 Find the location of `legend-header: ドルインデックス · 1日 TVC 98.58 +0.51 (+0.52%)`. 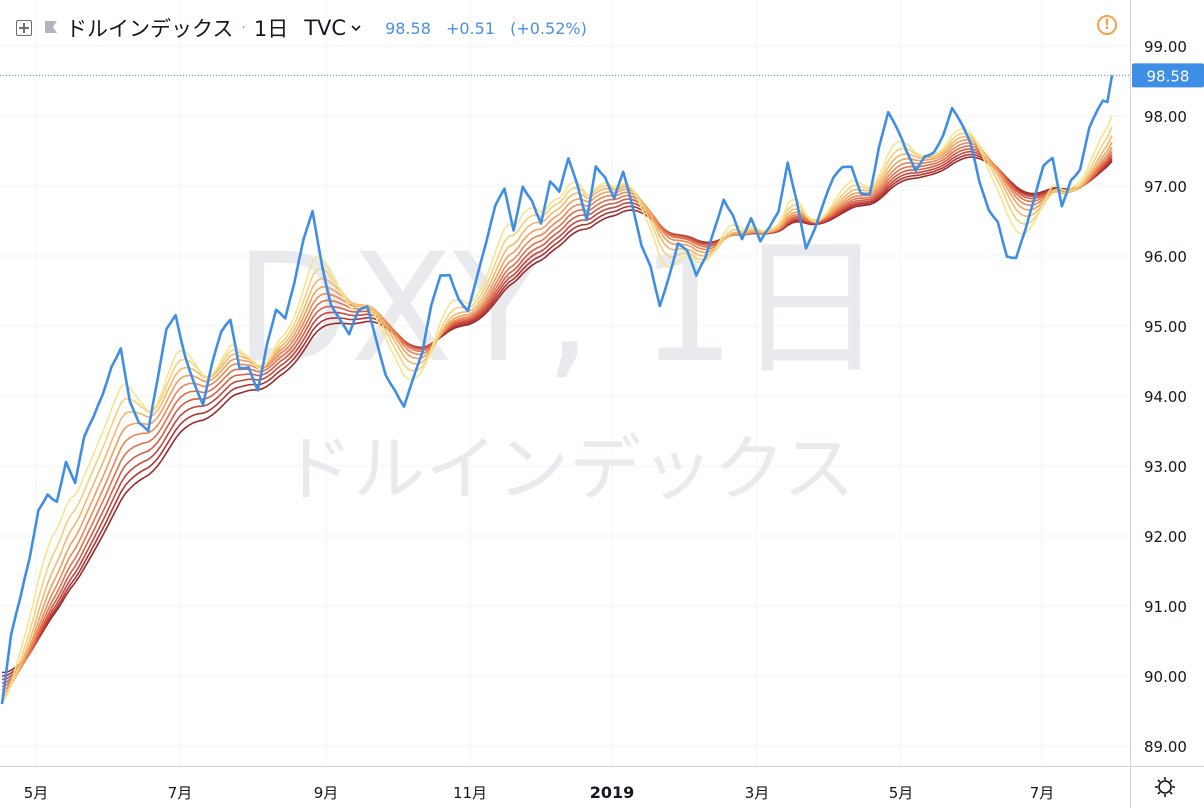

legend-header: ドルインデックス · 1日 TVC 98.58 +0.51 (+0.52%) is located at coordinates (306, 28).